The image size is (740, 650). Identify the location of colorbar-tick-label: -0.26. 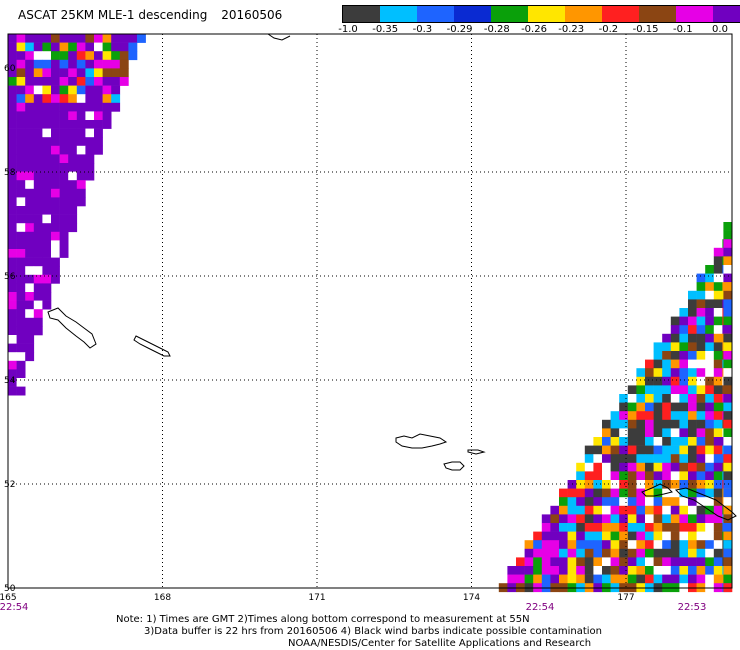
(534, 29).